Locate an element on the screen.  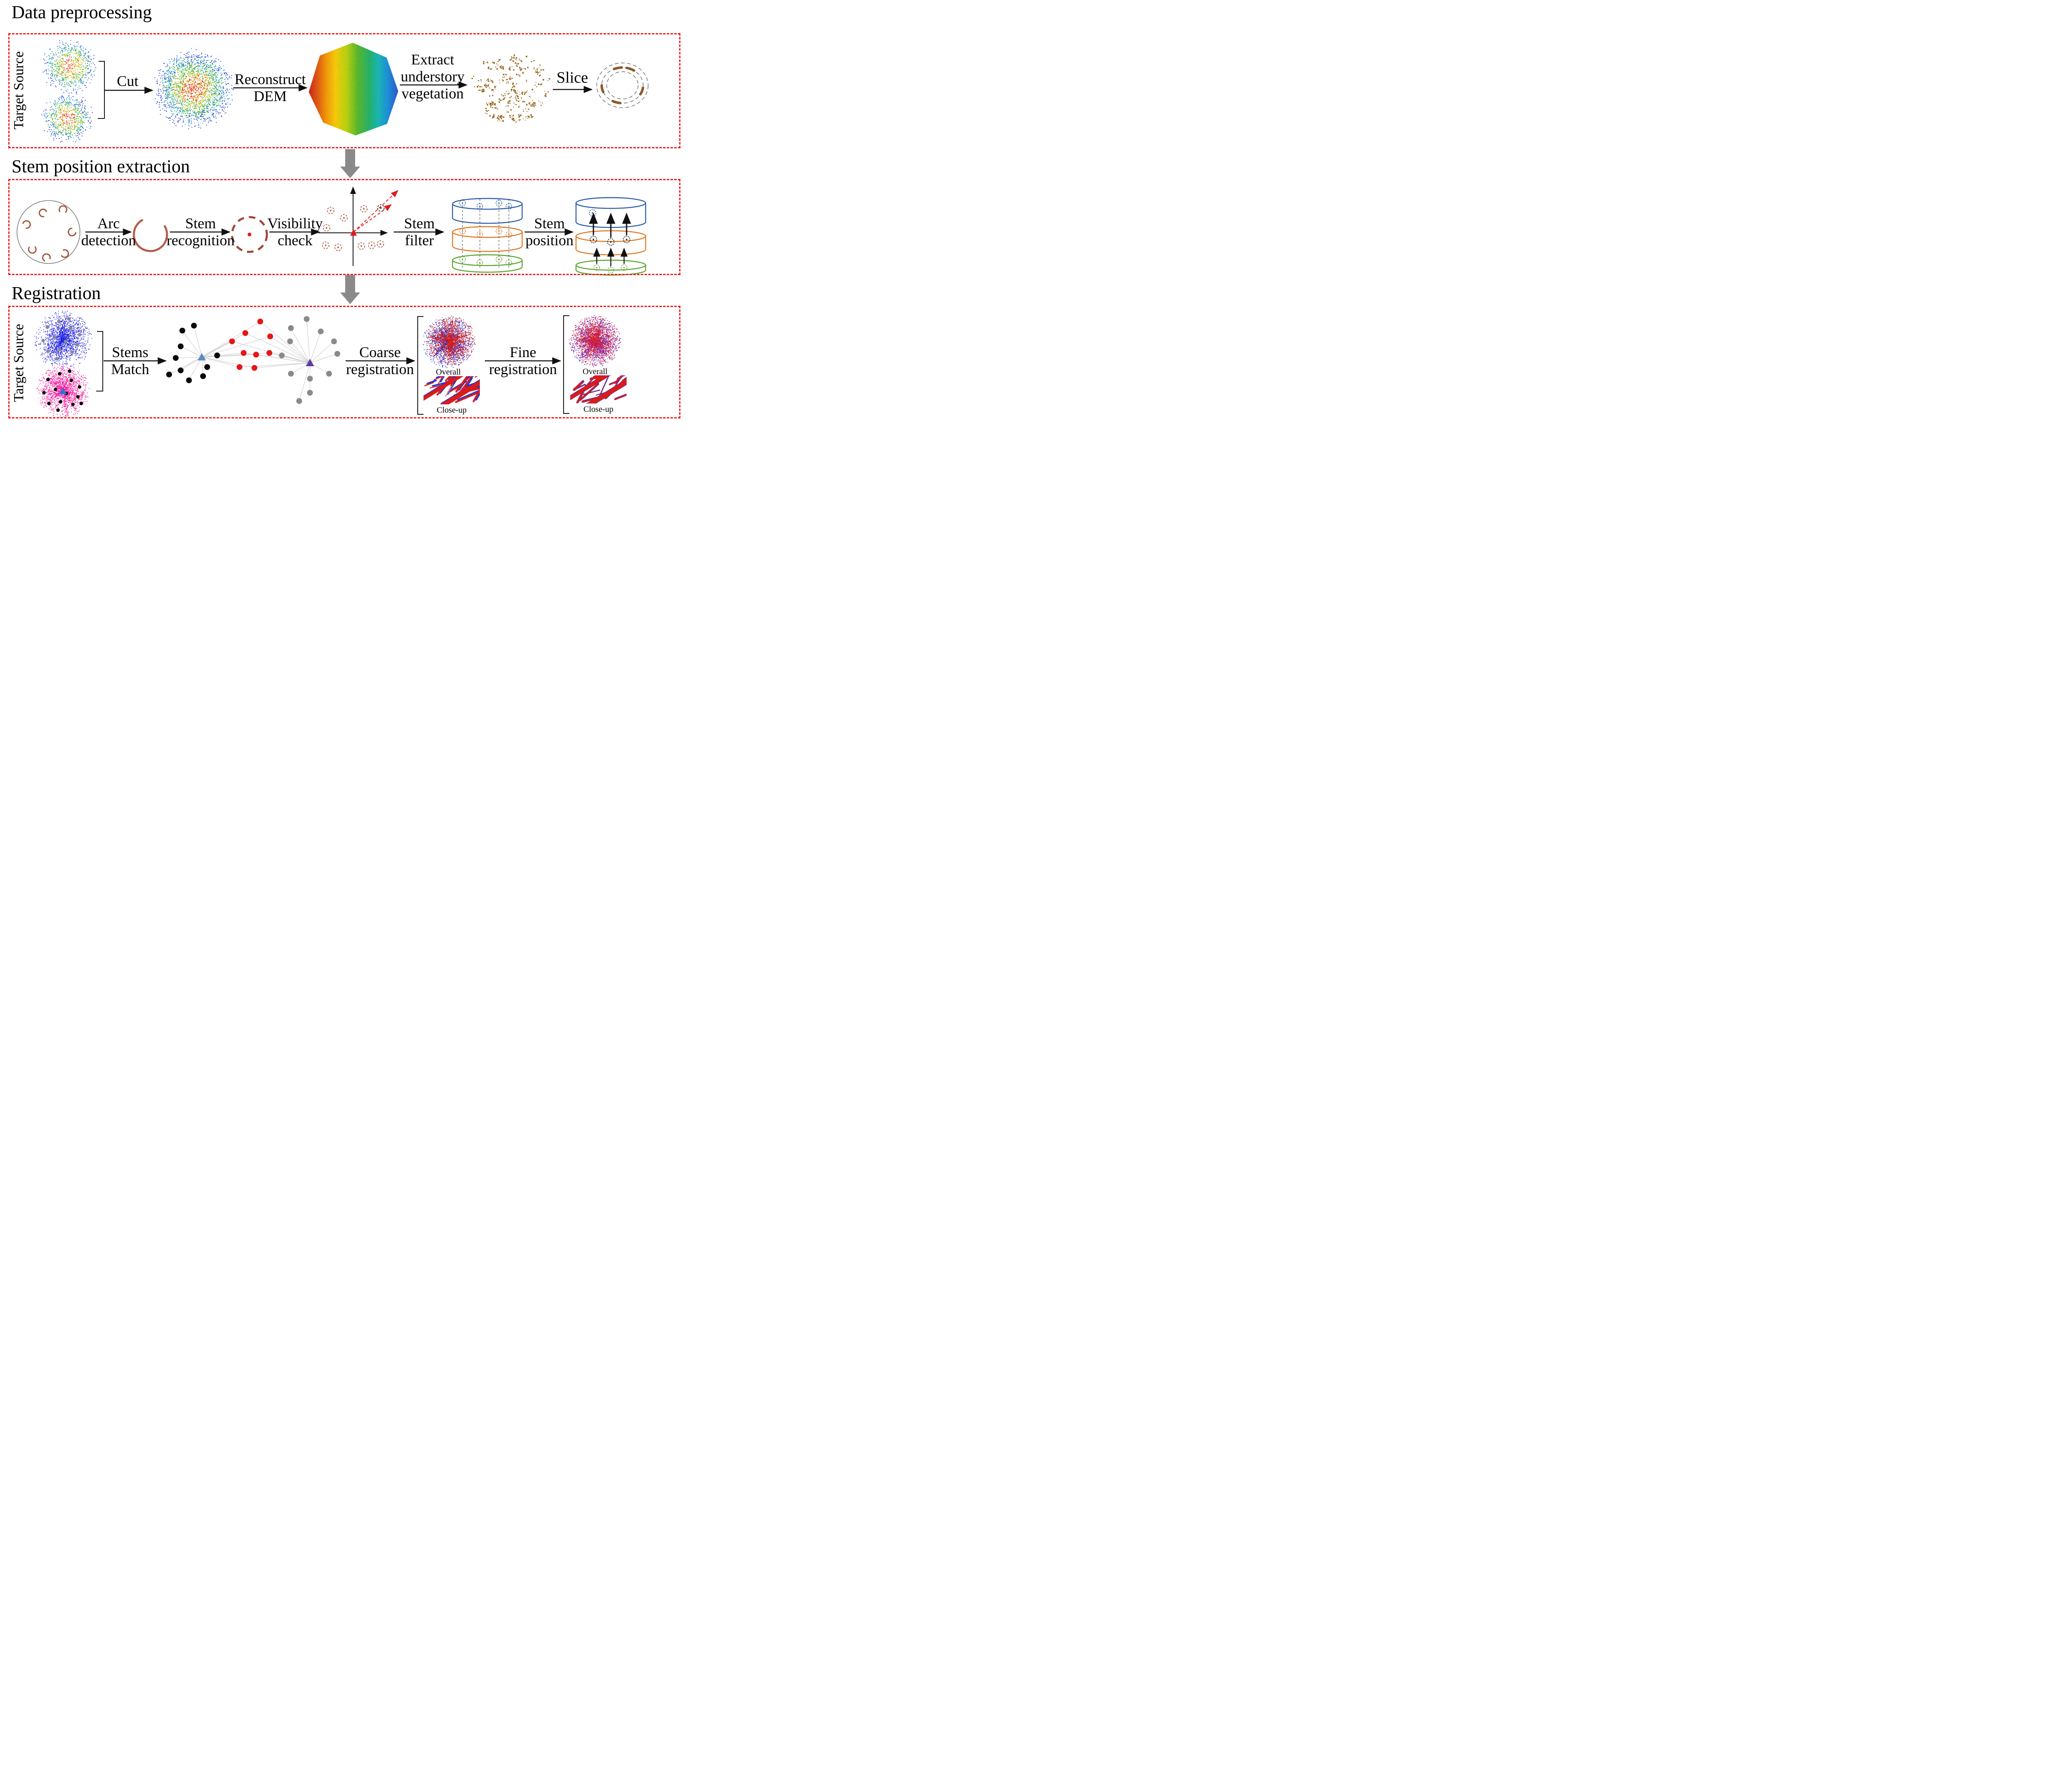
section-title-stem-position-extraction: Stem position extraction is located at coordinates (101, 166).